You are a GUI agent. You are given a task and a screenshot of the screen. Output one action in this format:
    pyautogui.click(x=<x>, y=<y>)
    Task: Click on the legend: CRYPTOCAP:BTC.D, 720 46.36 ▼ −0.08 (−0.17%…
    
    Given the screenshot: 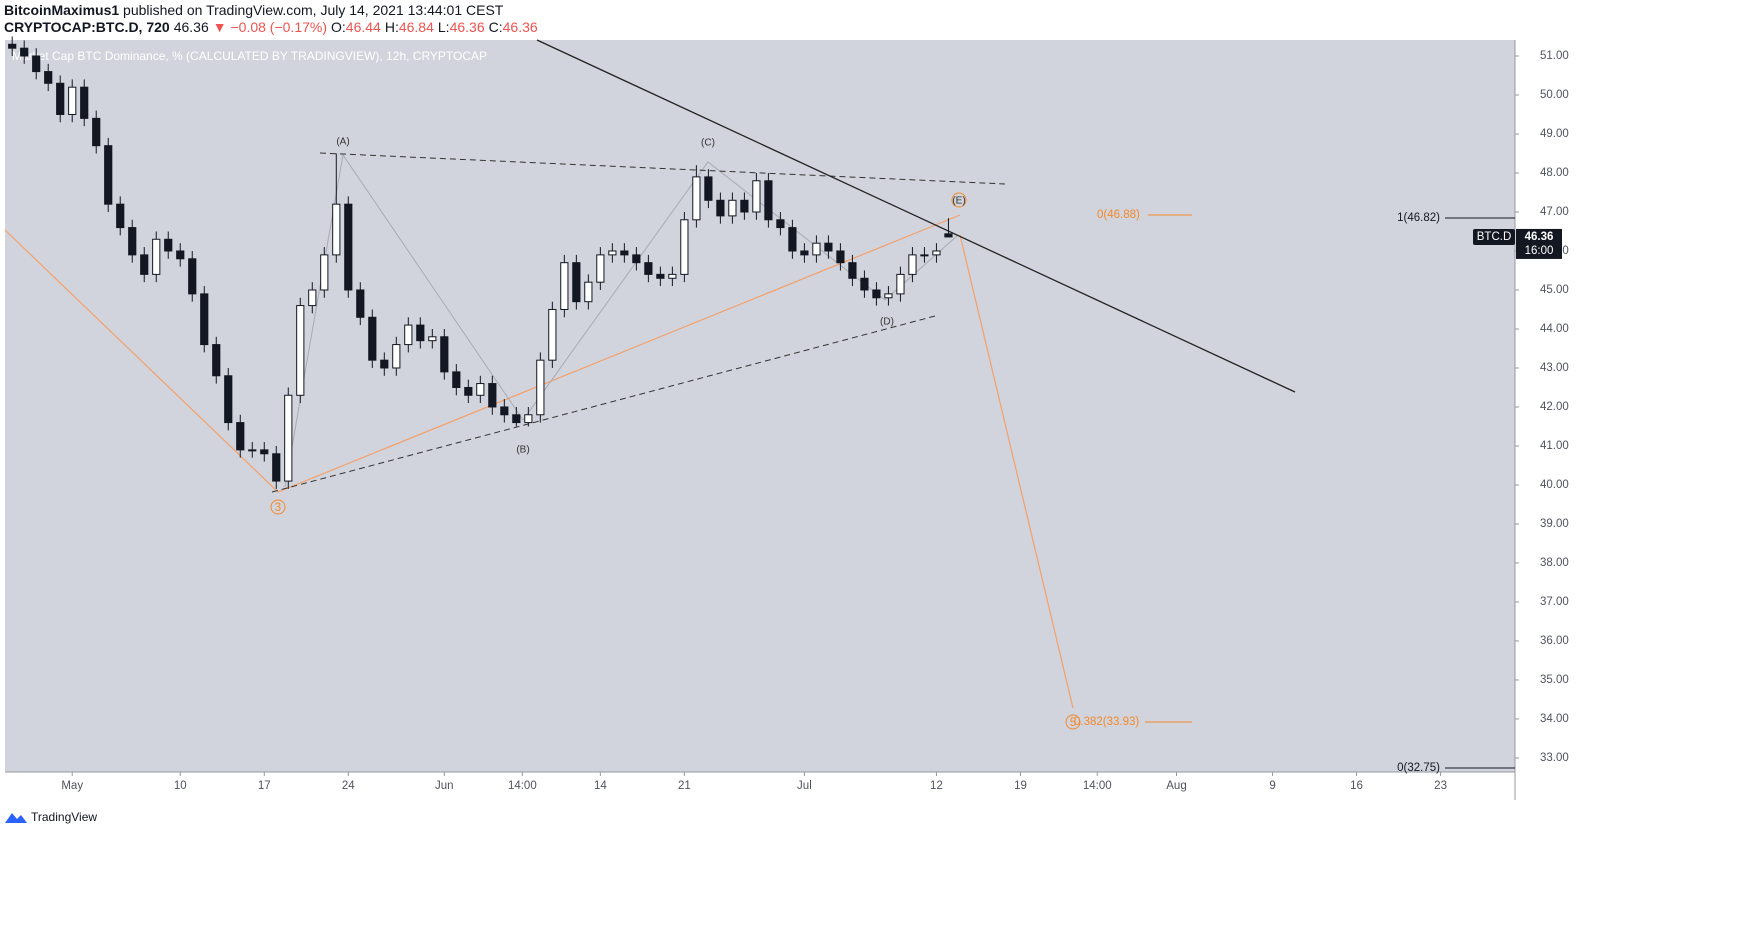 What is the action you would take?
    pyautogui.click(x=271, y=27)
    